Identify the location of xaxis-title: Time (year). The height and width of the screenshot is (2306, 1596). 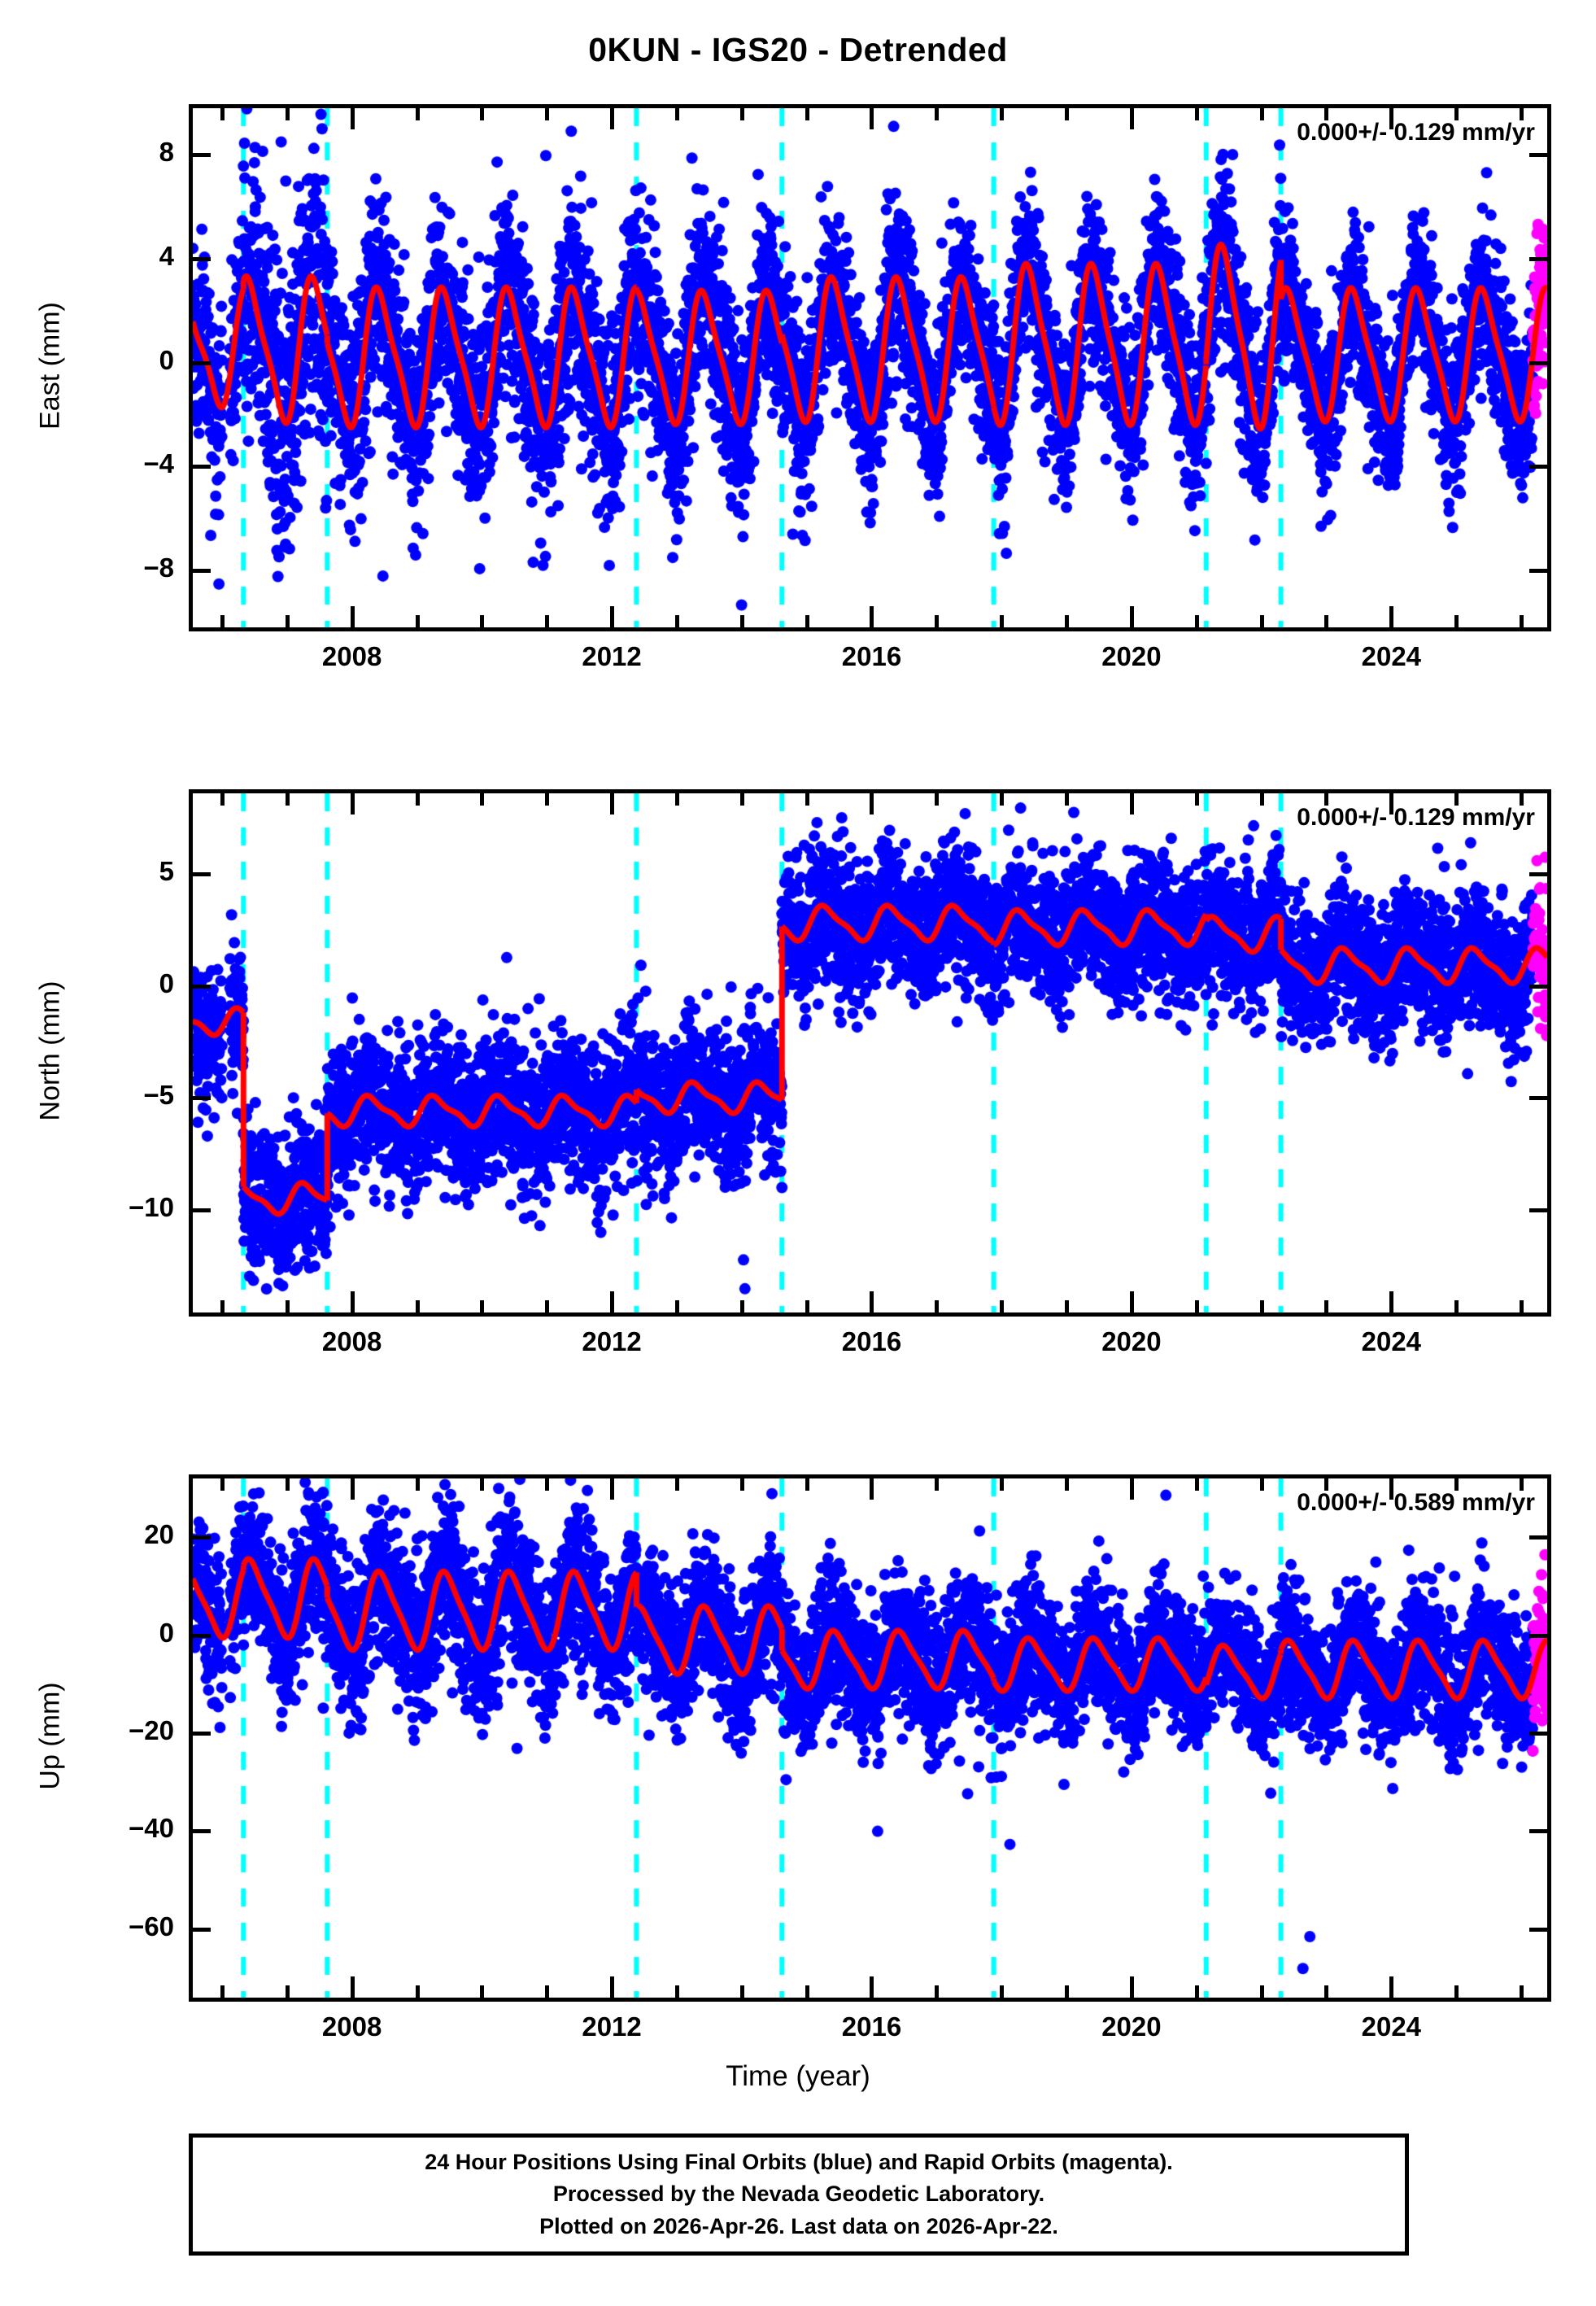
(798, 2076).